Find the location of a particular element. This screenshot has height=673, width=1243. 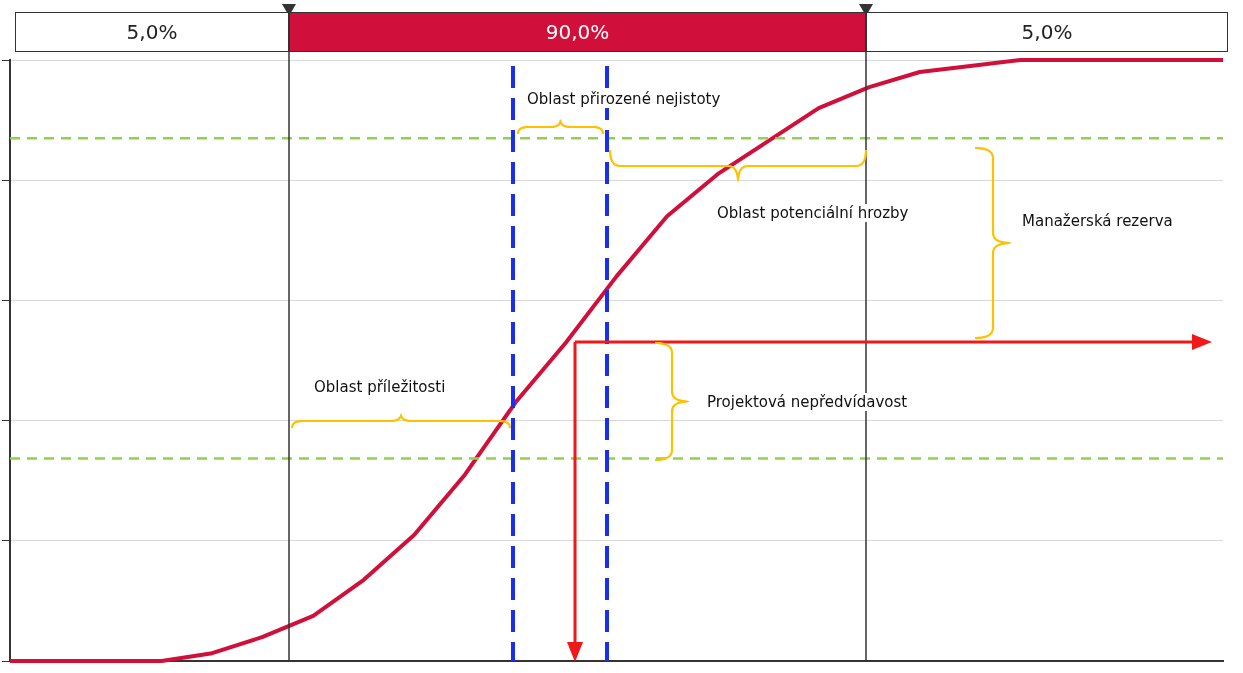

annotation: Oblast přirozené nejistoty is located at coordinates (624, 99).